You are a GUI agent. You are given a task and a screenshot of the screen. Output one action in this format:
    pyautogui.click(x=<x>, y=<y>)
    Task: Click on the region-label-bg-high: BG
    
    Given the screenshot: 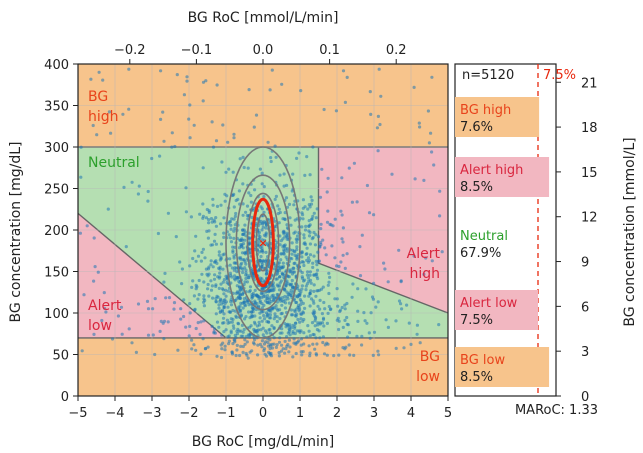 What is the action you would take?
    pyautogui.click(x=98, y=97)
    